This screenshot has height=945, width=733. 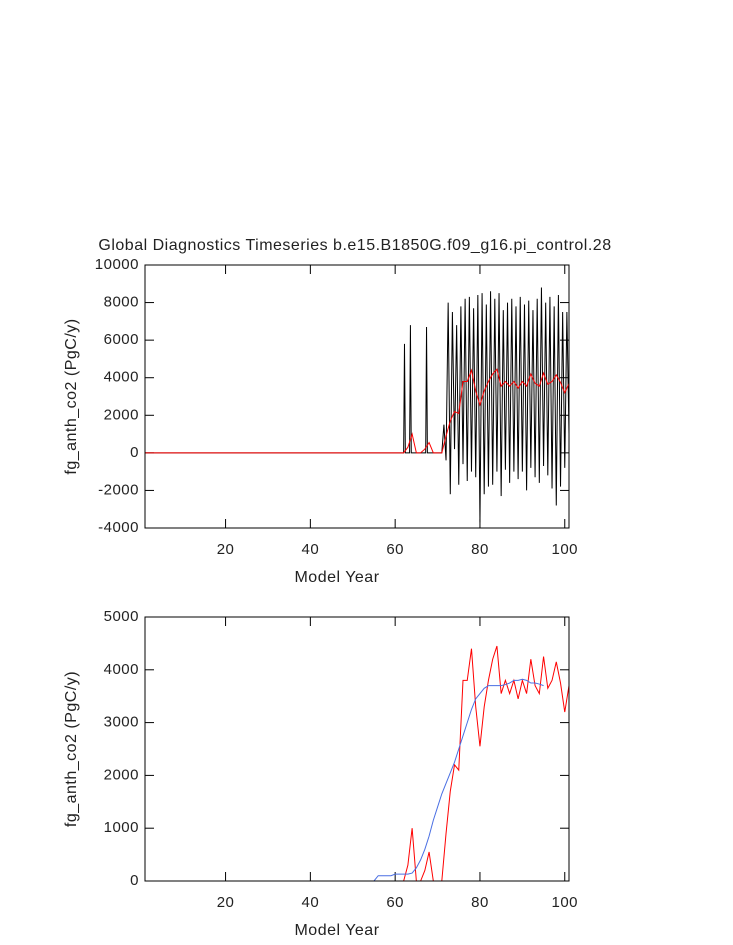 I want to click on y-tick-label: 10000, so click(x=117, y=264).